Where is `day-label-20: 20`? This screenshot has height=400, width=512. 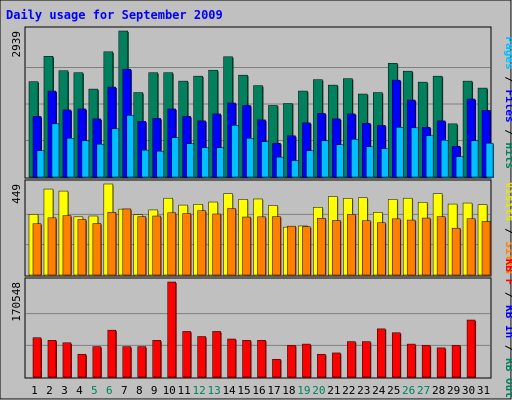 day-label-20: 20 is located at coordinates (318, 390).